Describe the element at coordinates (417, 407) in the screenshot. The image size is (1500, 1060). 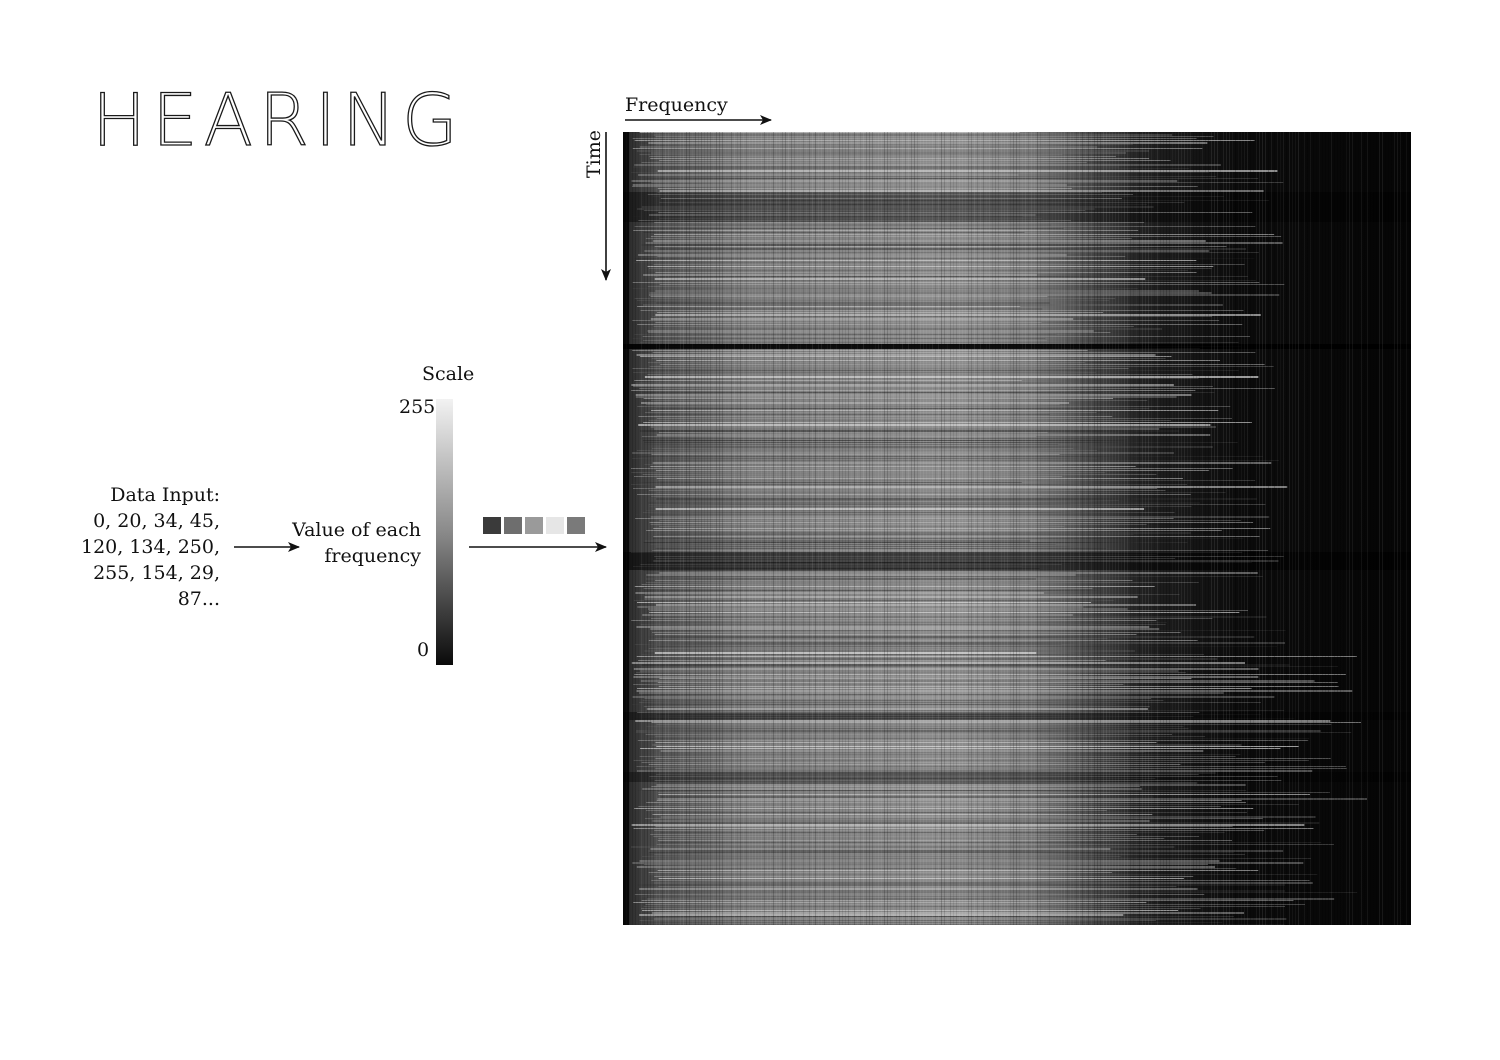
I see `scale-max-label: 255` at that location.